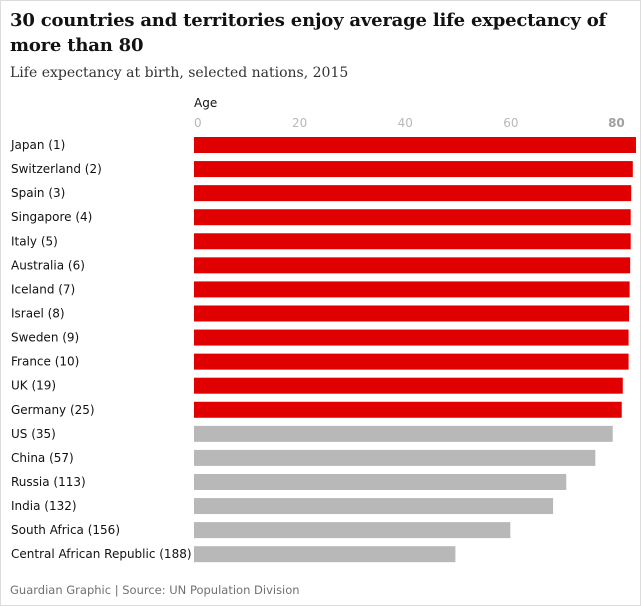  What do you see at coordinates (38, 313) in the screenshot?
I see `category-label: Israel (8)` at bounding box center [38, 313].